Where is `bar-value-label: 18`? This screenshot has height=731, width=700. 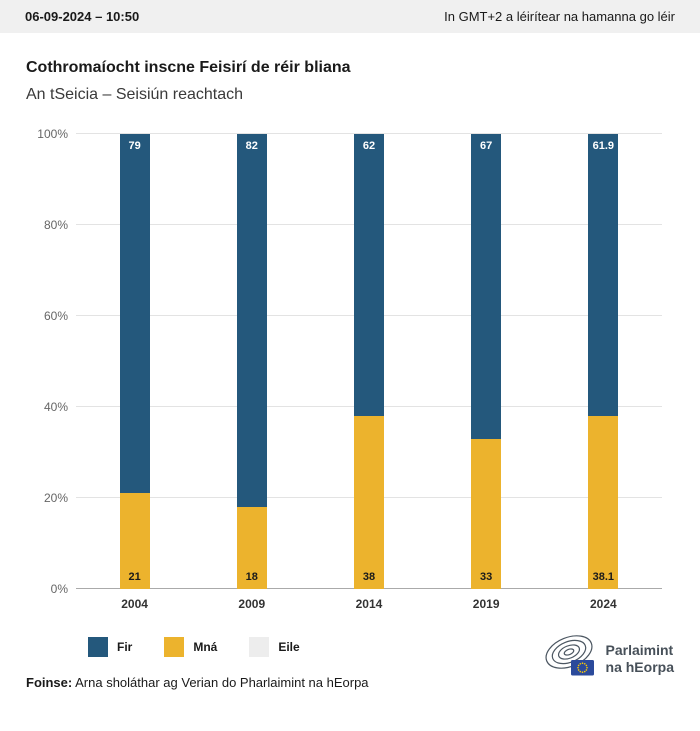
bar-value-label: 18 is located at coordinates (251, 577).